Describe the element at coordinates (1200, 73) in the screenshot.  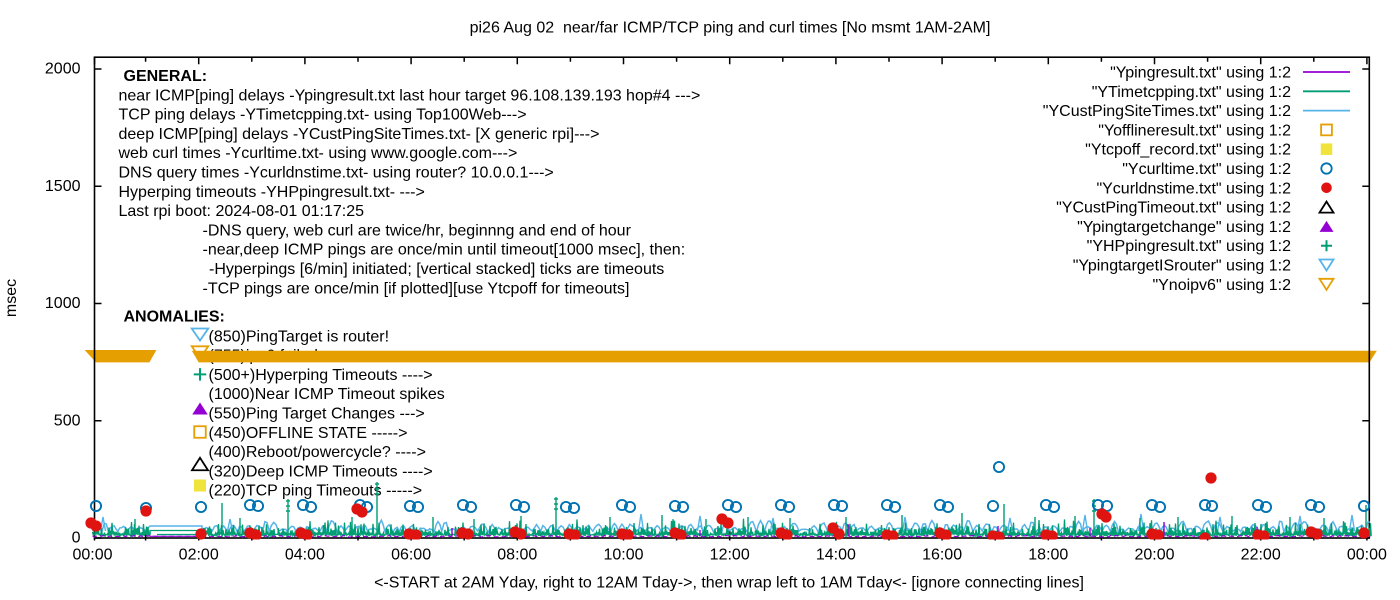
I see `svg-text: "Ypingresult.txt" using 1:2` at that location.